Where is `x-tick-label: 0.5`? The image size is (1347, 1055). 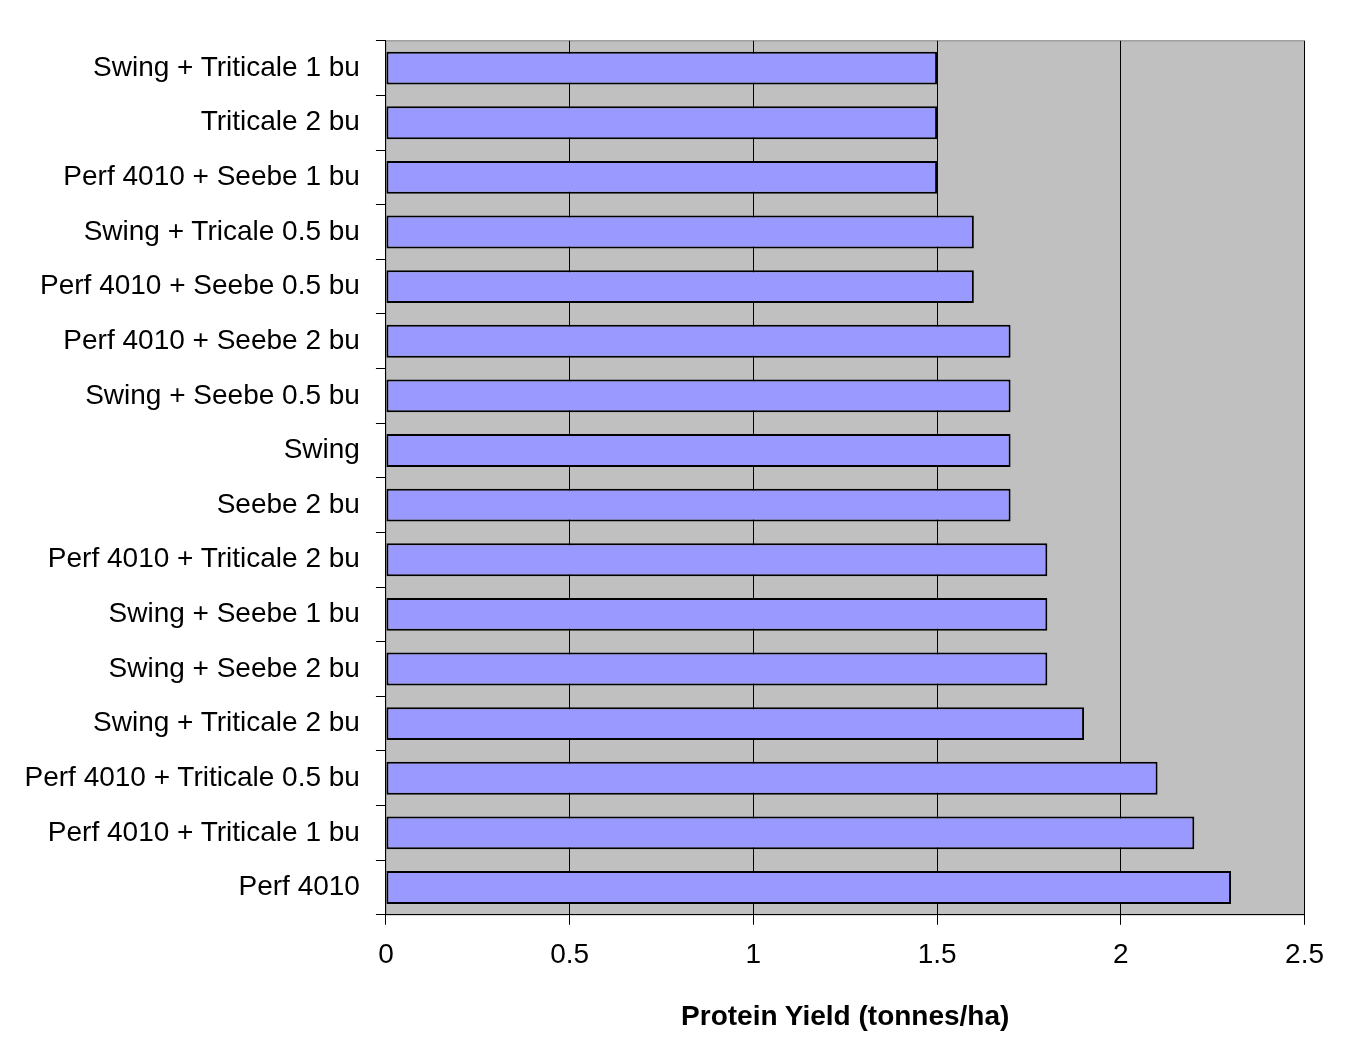 x-tick-label: 0.5 is located at coordinates (570, 954).